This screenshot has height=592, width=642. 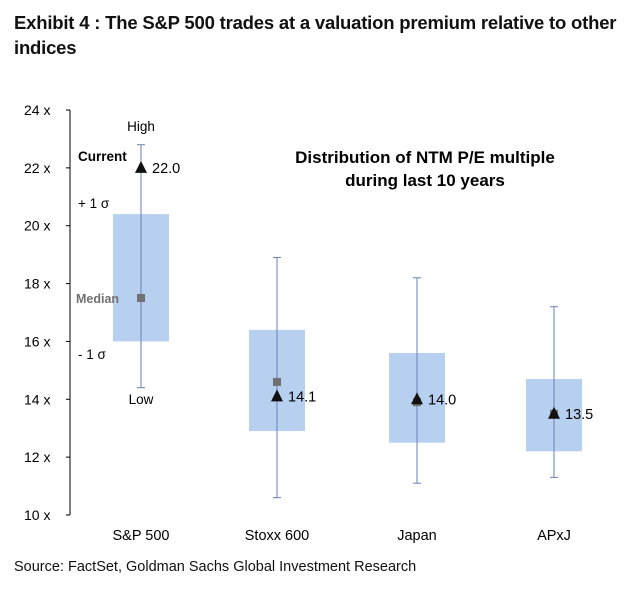 What do you see at coordinates (37, 399) in the screenshot?
I see `y-tick-label: 14 x` at bounding box center [37, 399].